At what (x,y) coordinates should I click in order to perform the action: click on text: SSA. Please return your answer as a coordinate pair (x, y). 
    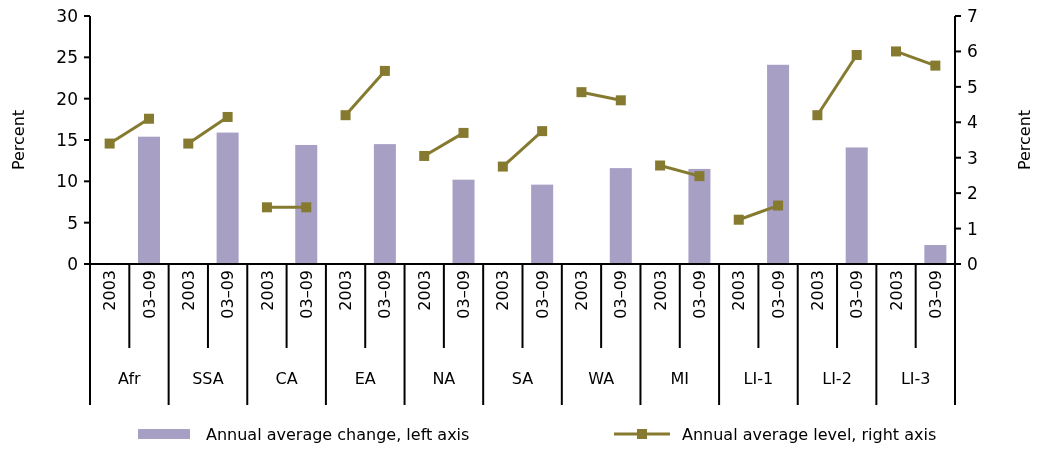
    Looking at the image, I should click on (208, 378).